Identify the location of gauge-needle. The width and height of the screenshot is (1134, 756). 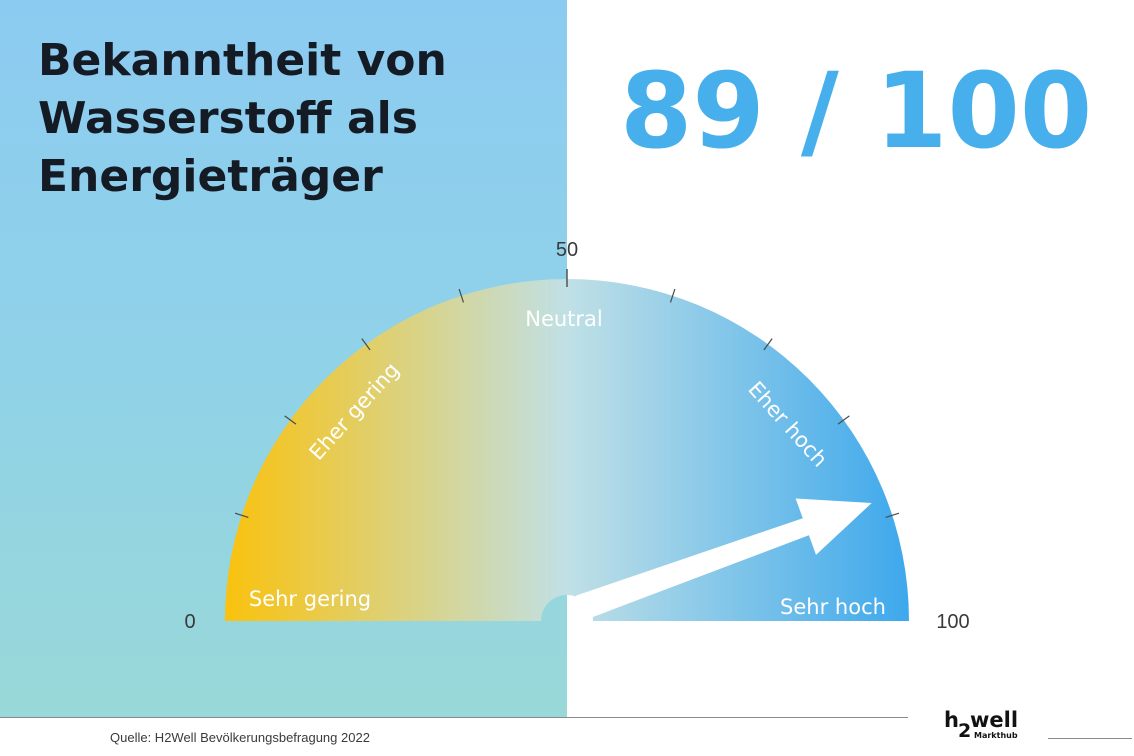
(723, 559).